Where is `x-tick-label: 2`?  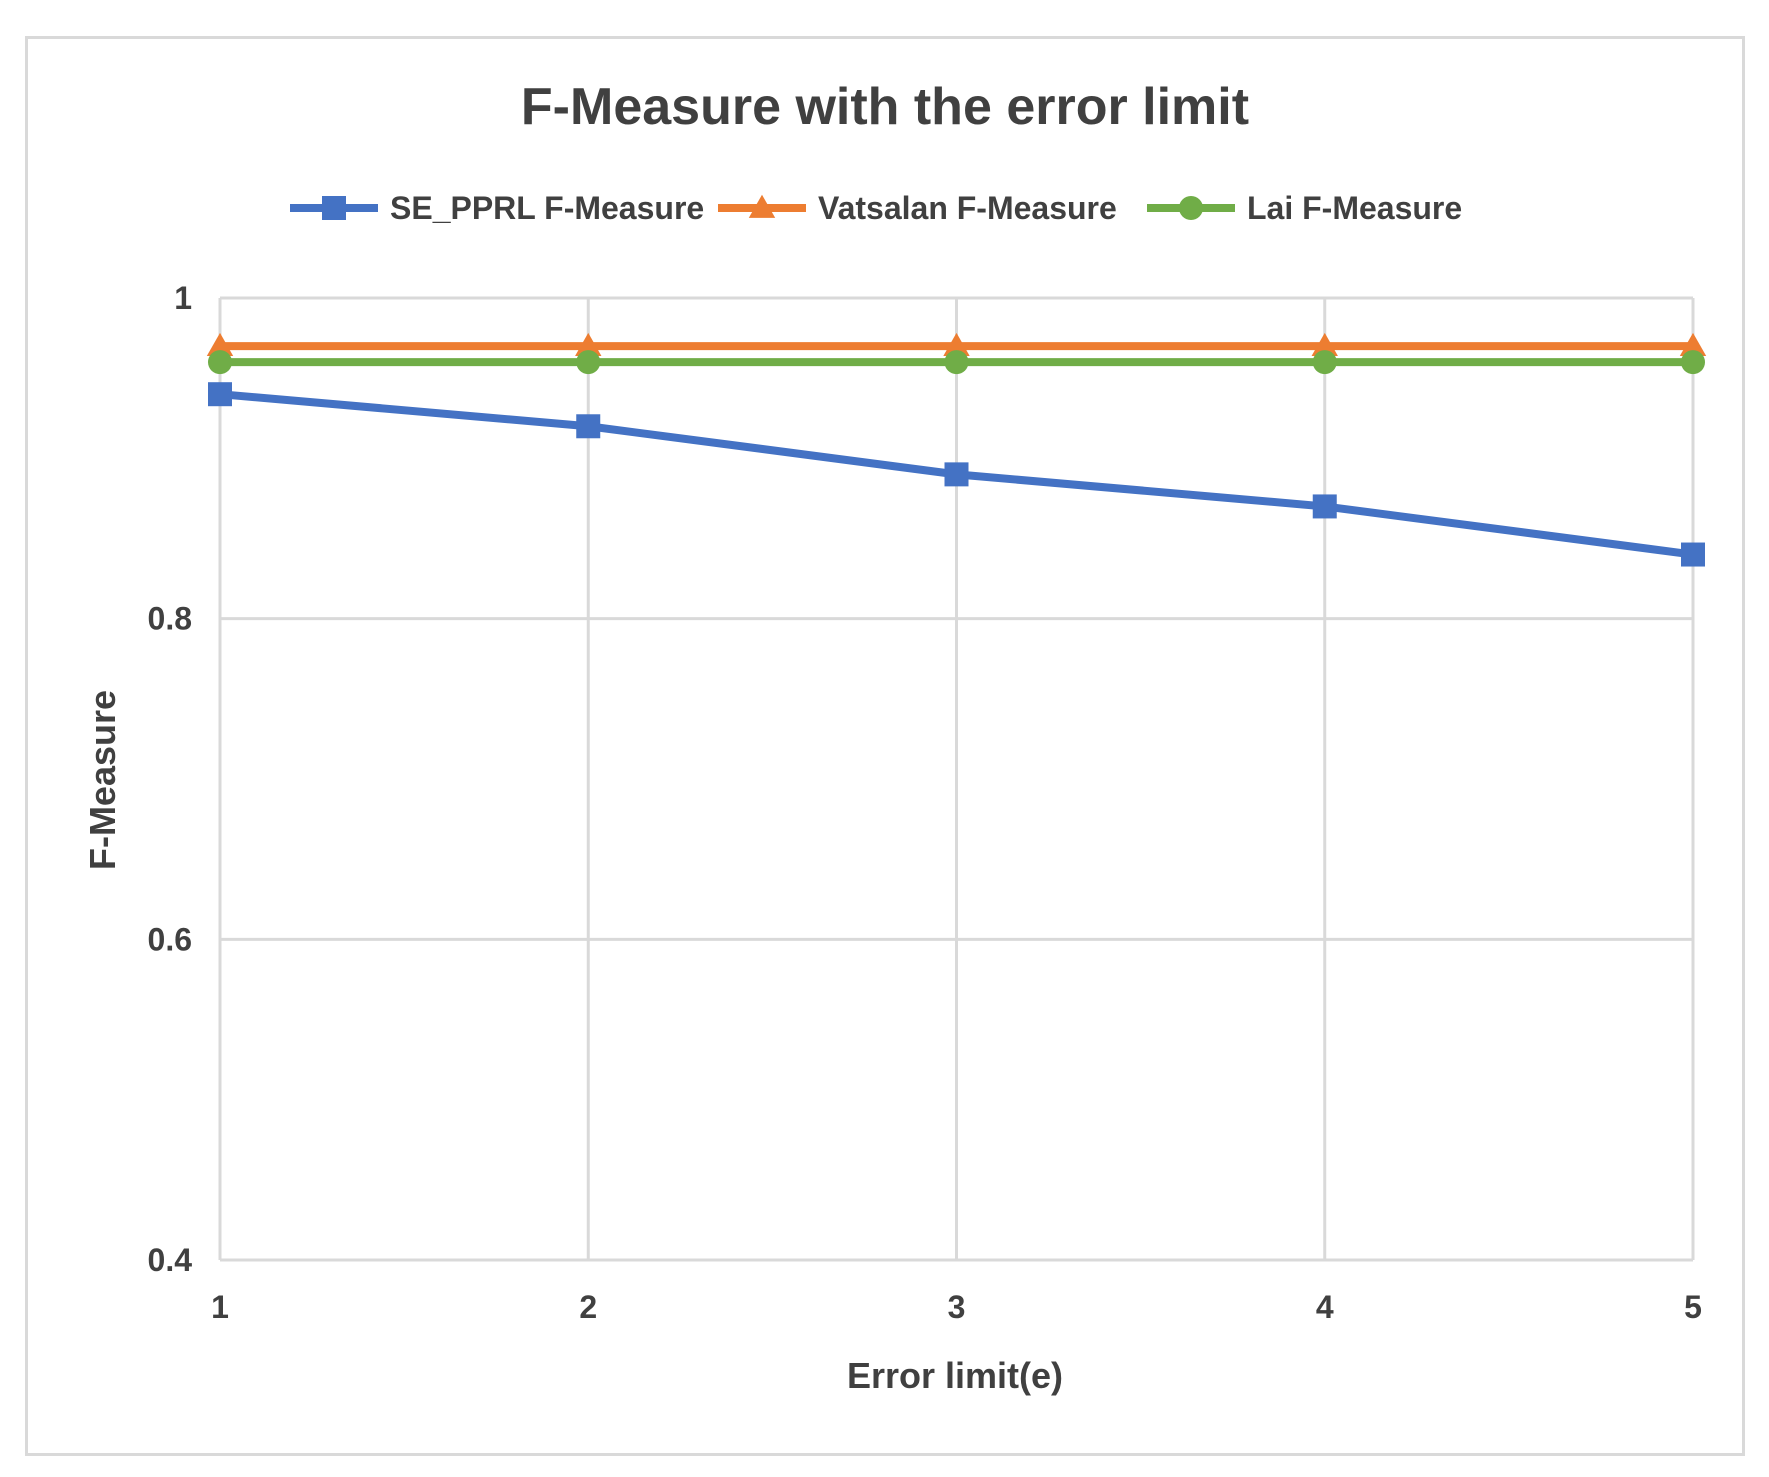 x-tick-label: 2 is located at coordinates (588, 1307).